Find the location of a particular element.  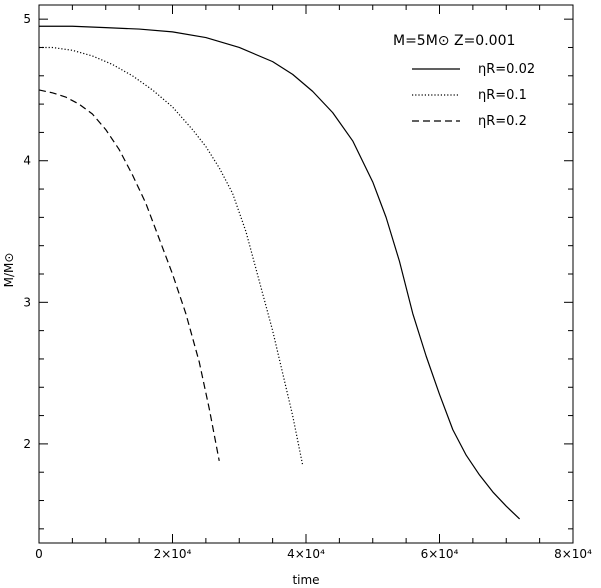

x-tick-label: 6×10⁴ is located at coordinates (440, 554).